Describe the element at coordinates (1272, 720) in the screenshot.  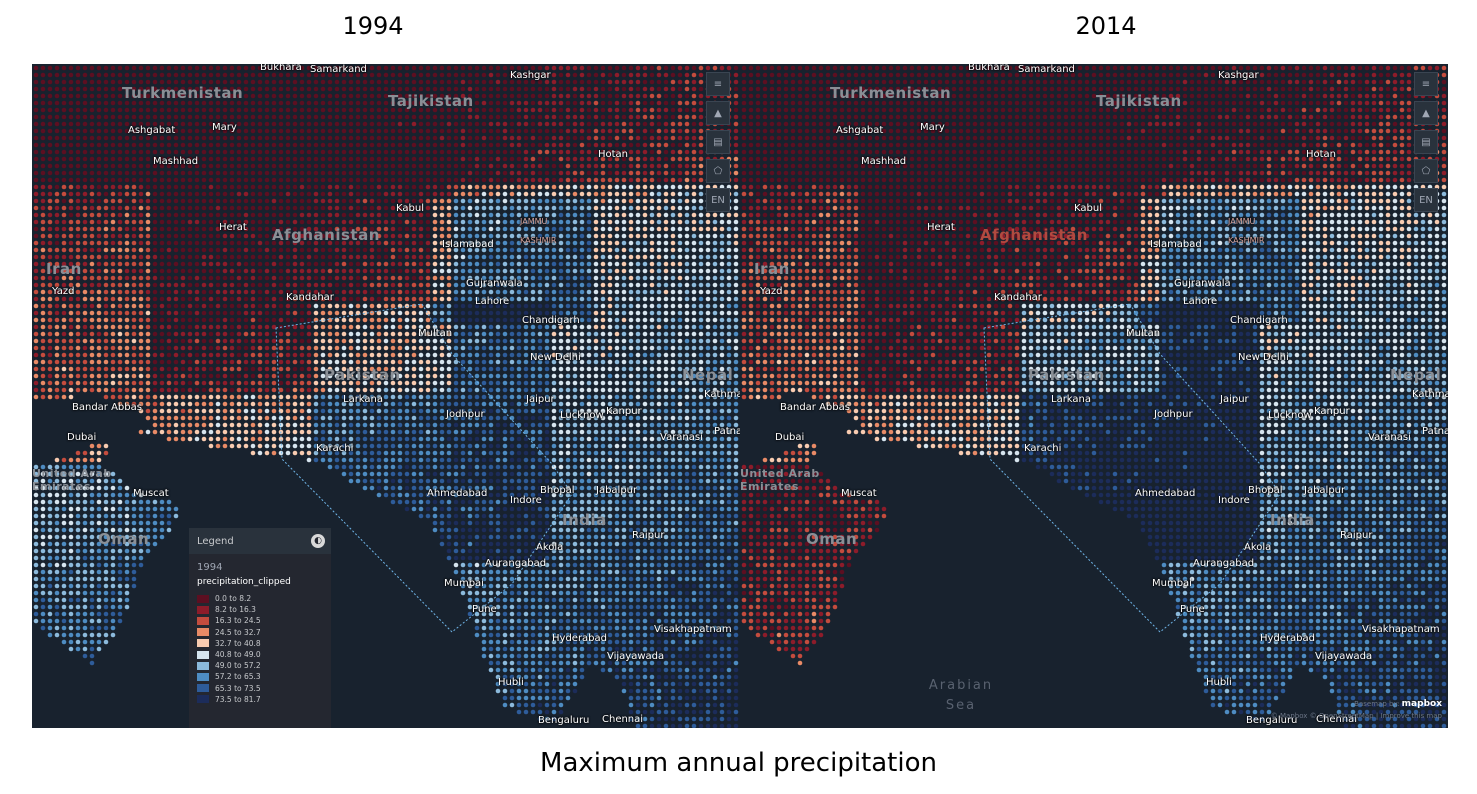
I see `city-label: Bengaluru` at that location.